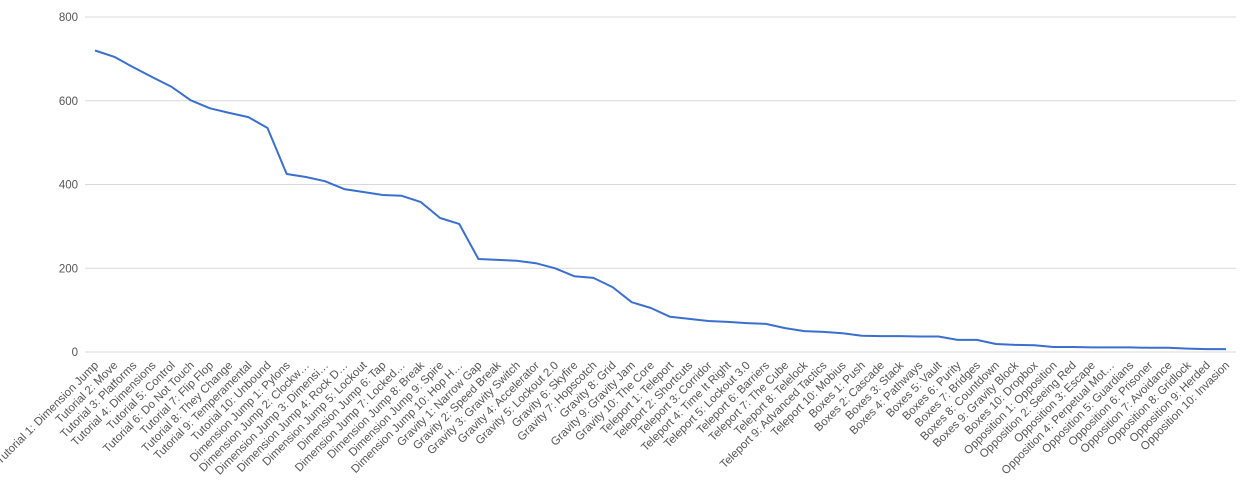  I want to click on y-tick-label: 600, so click(68, 102).